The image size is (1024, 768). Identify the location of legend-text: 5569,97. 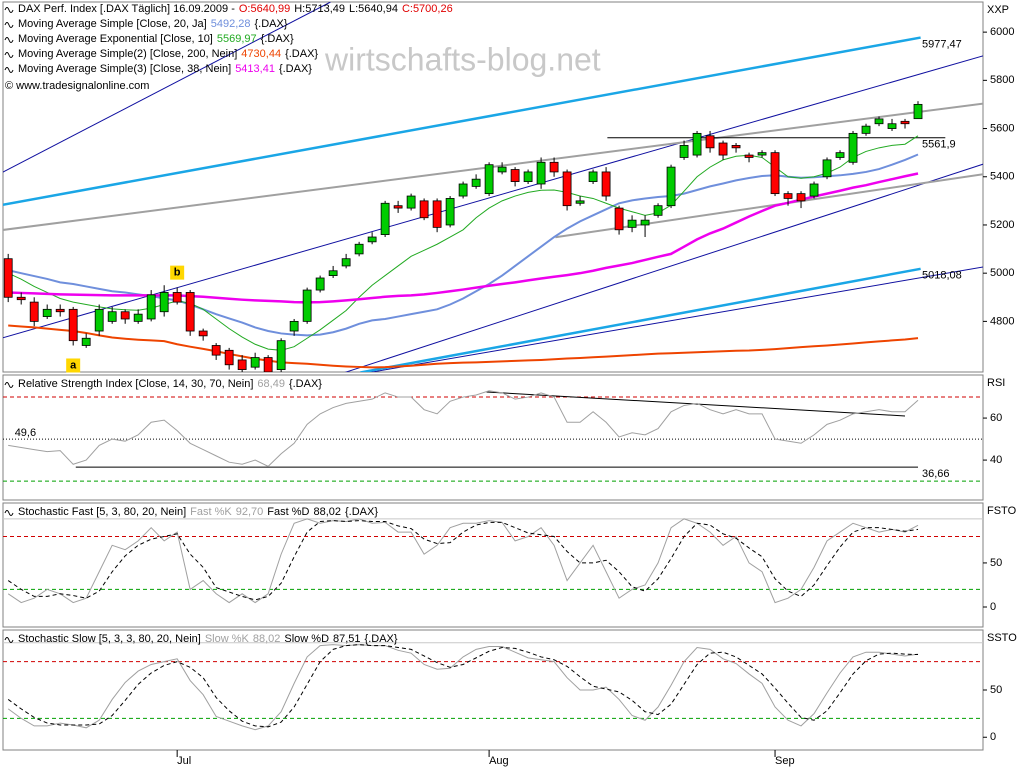
(237, 39).